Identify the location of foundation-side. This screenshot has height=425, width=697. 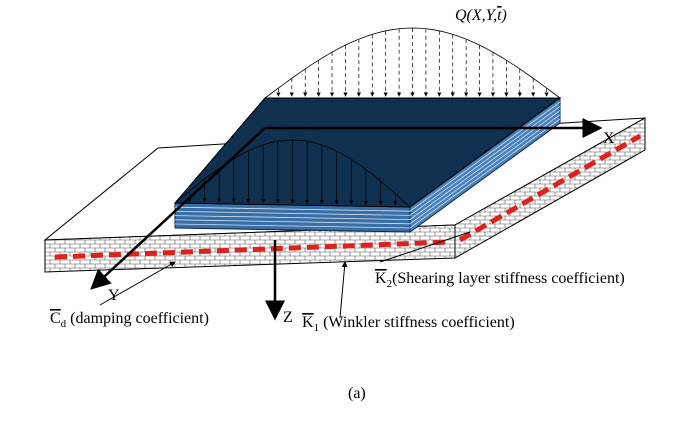
(550, 188).